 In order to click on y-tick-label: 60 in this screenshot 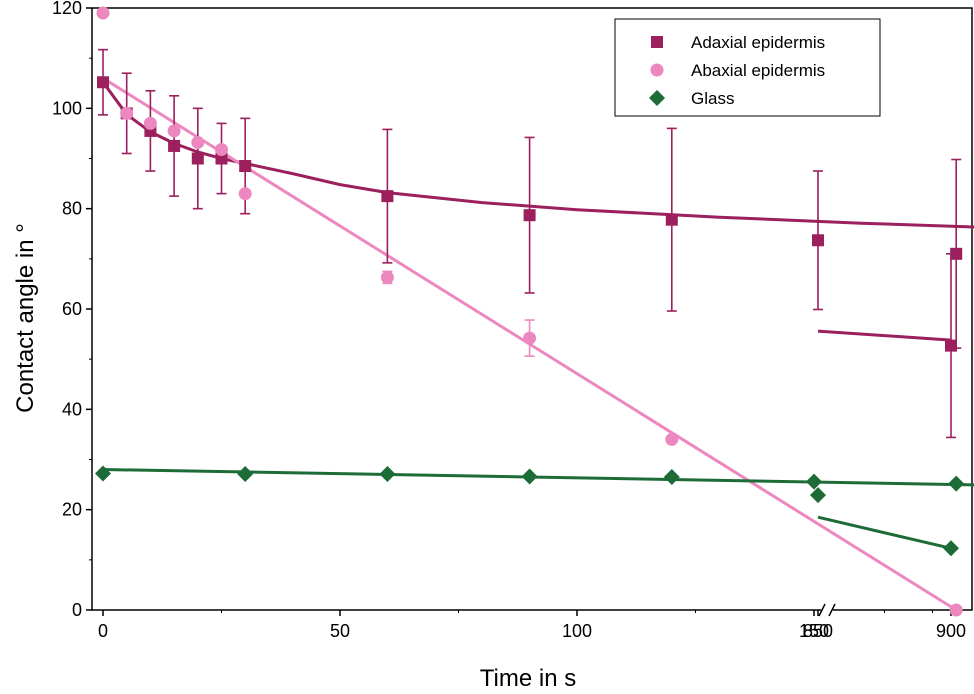, I will do `click(72, 309)`.